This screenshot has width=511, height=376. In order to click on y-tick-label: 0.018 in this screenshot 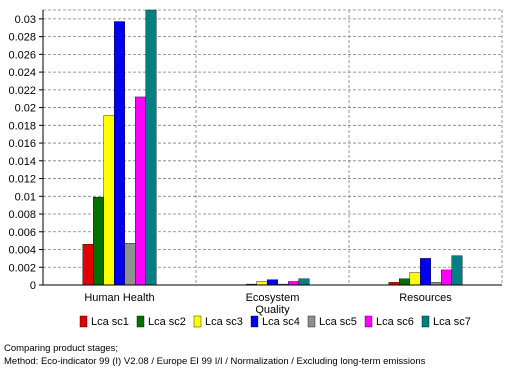, I will do `click(22, 126)`.